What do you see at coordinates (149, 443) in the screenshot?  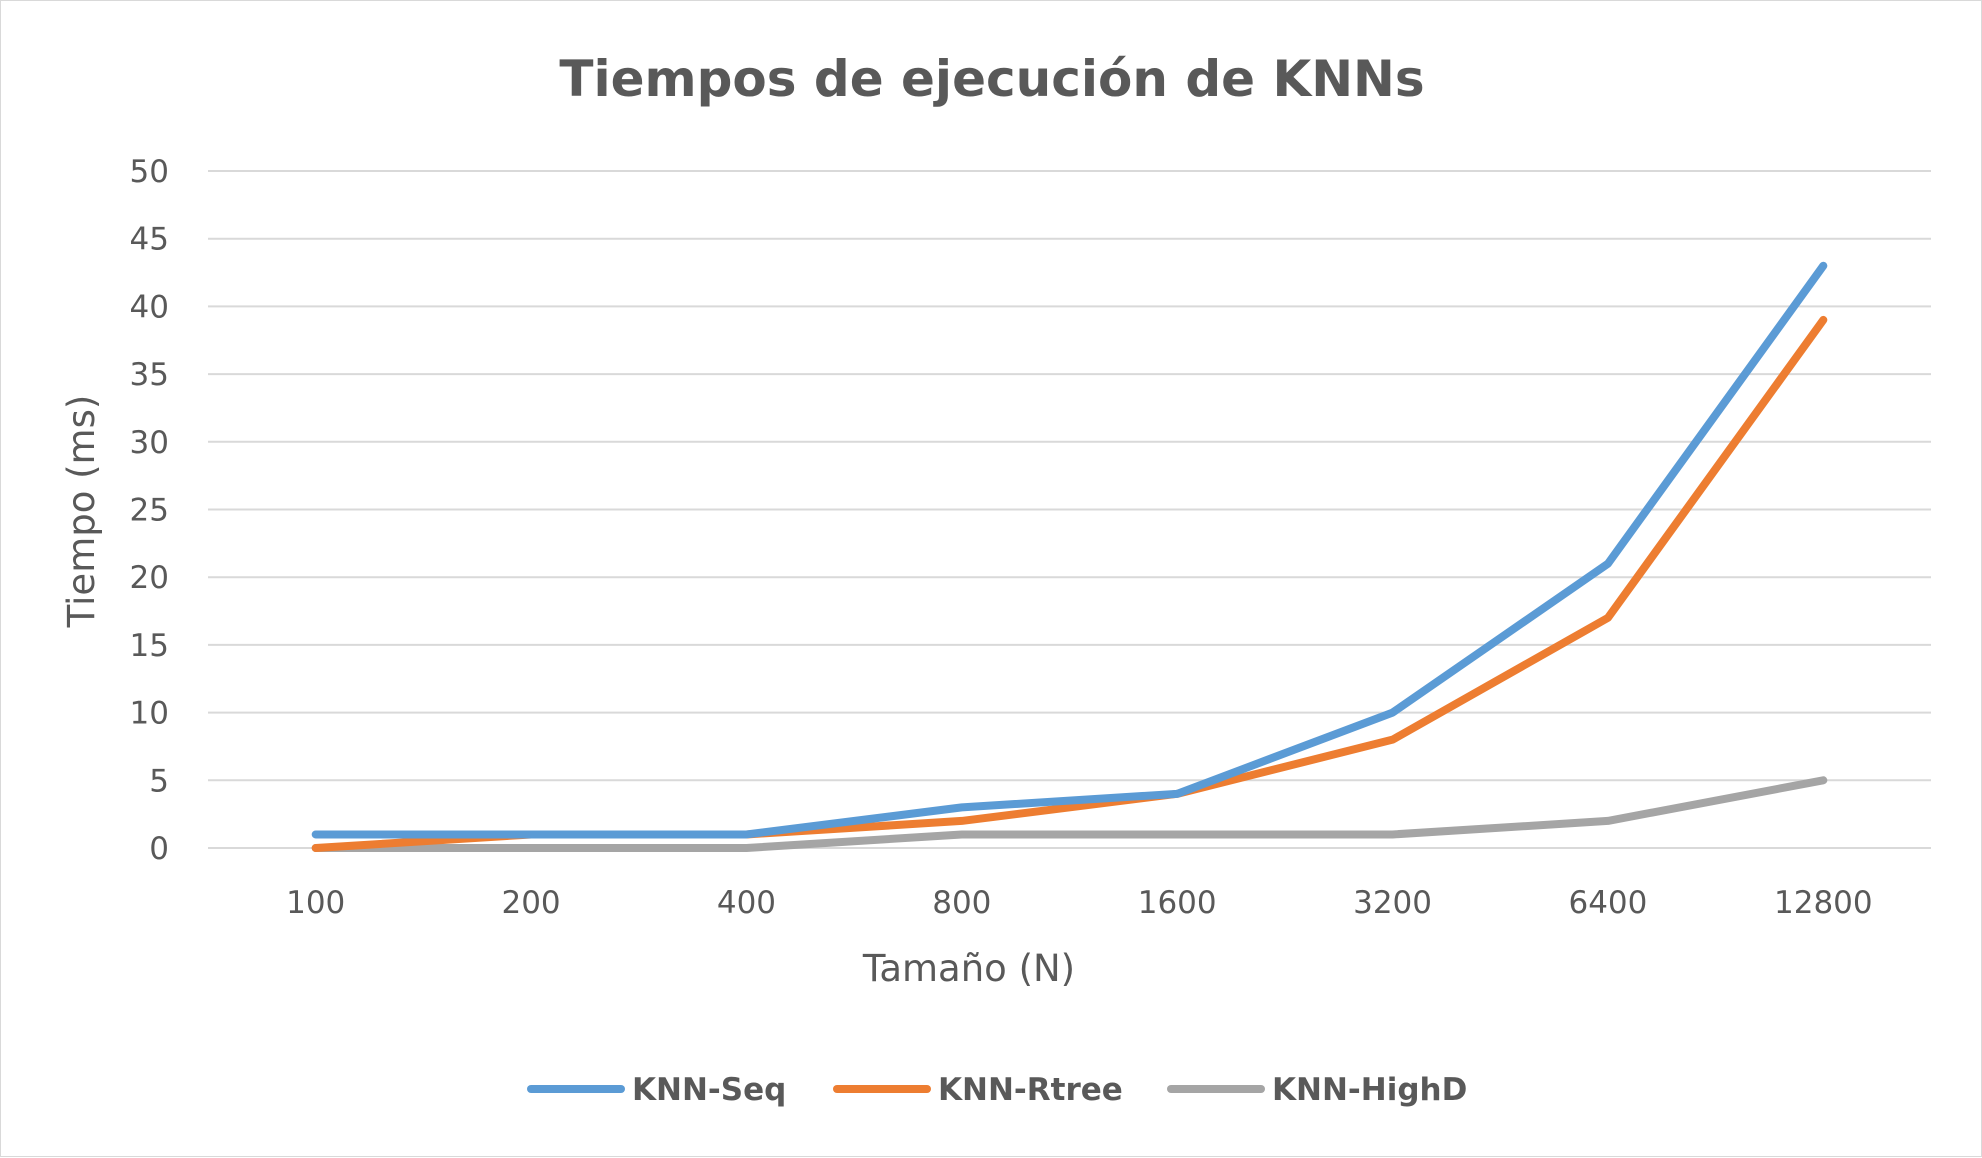 I see `y-tick-label: 30` at bounding box center [149, 443].